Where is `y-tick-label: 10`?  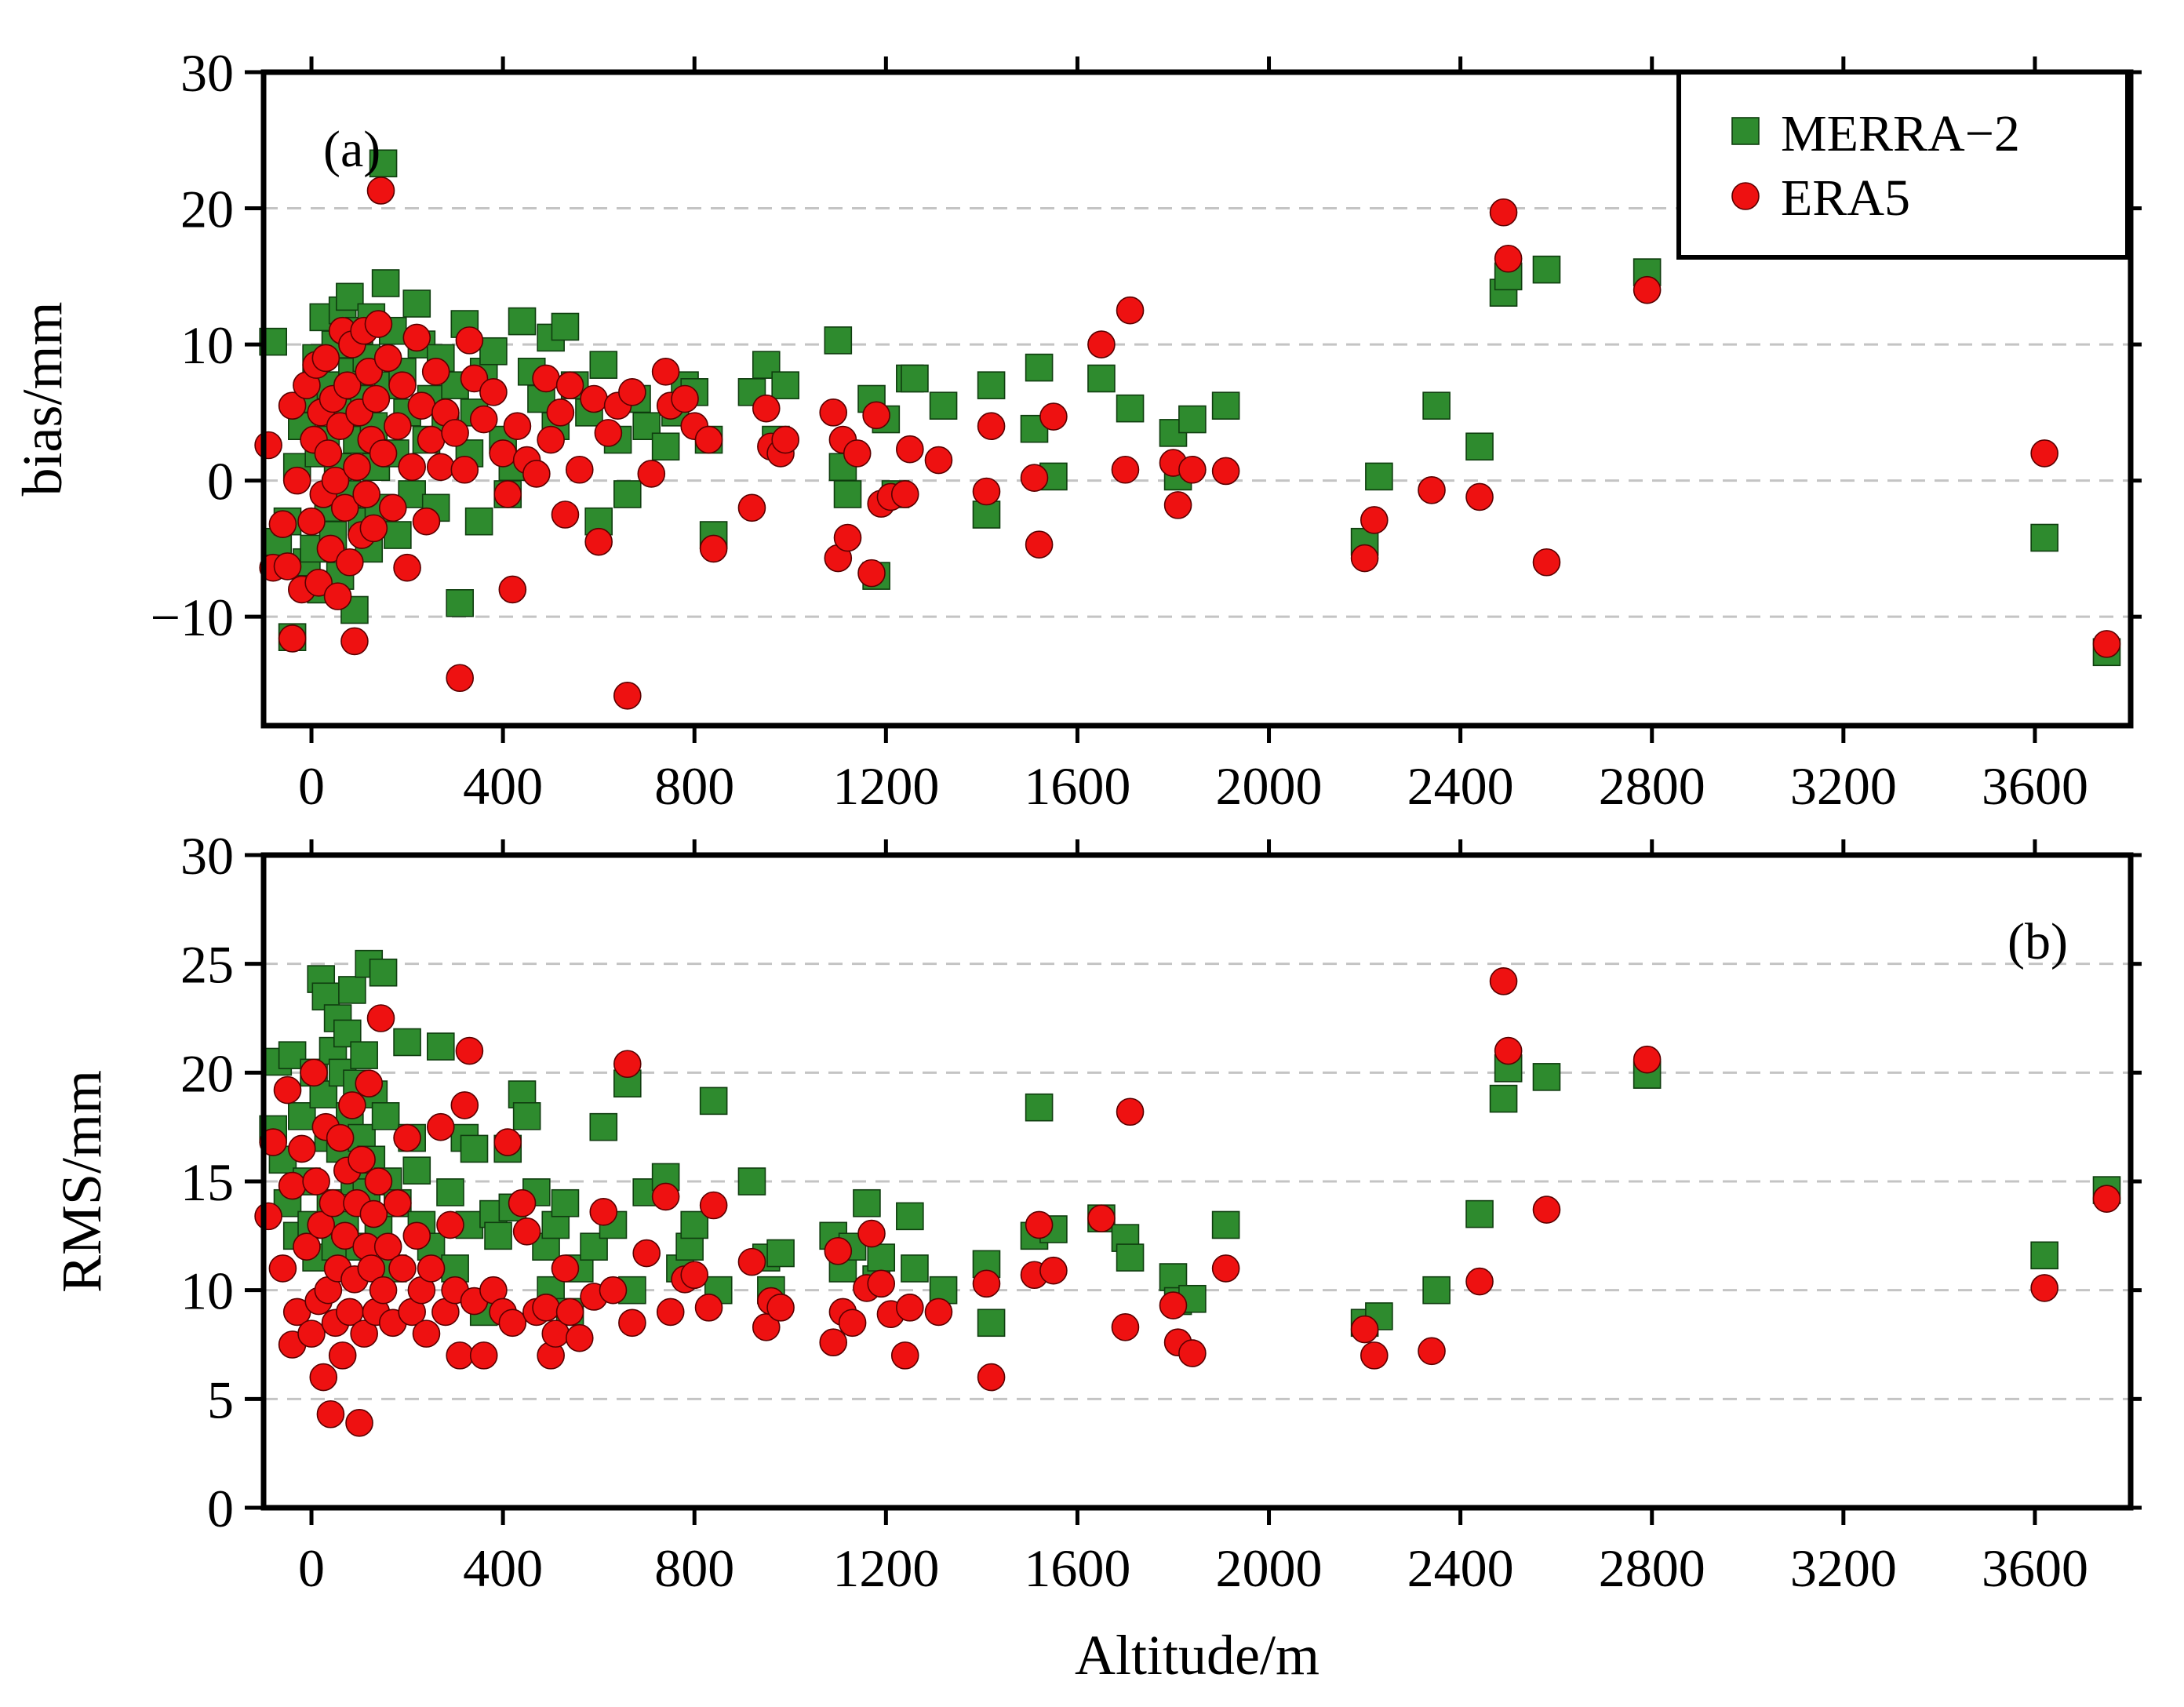 y-tick-label: 10 is located at coordinates (207, 1291).